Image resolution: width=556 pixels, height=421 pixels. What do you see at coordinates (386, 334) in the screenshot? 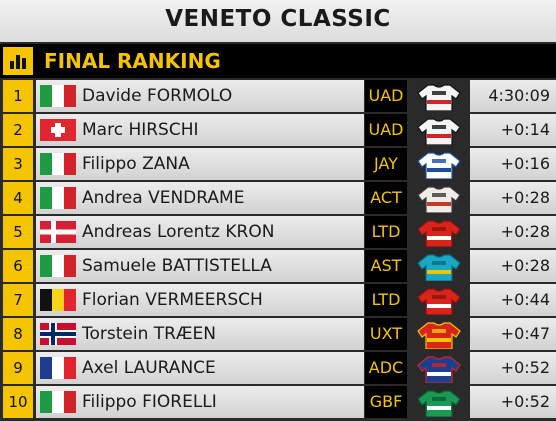
I see `team-code: UXT` at bounding box center [386, 334].